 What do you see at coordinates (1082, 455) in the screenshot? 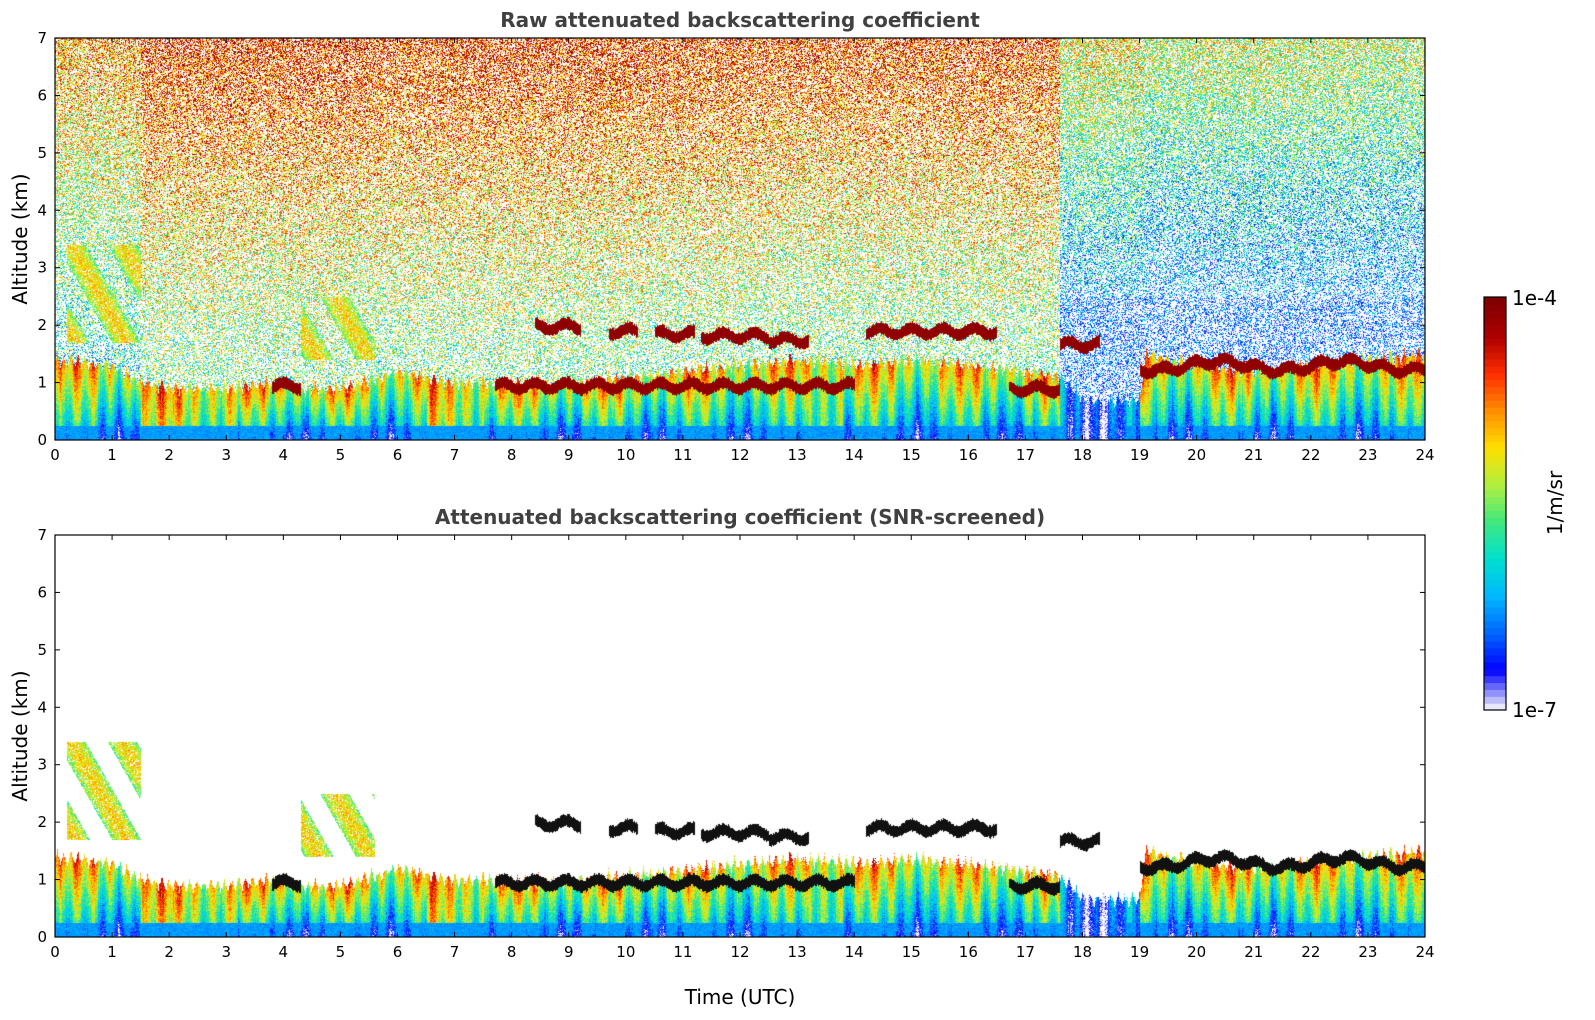
I see `x-tick-label: 18` at bounding box center [1082, 455].